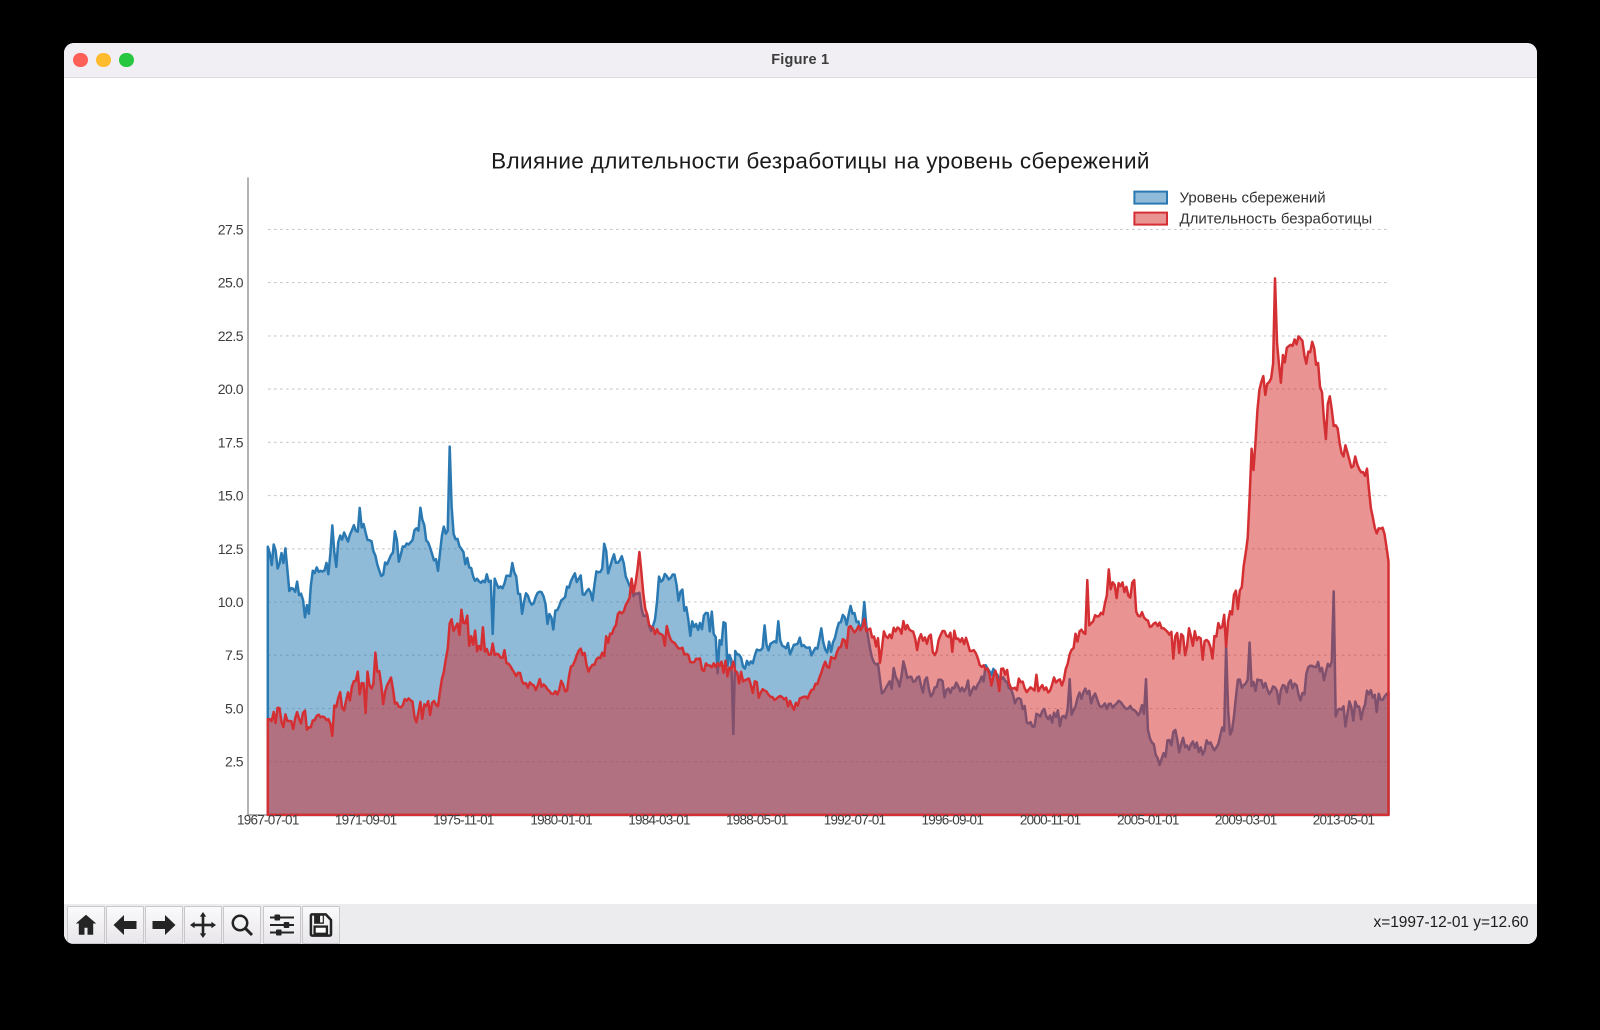 This screenshot has height=1030, width=1600. Describe the element at coordinates (1148, 819) in the screenshot. I see `svg-text: 2005-01-01` at that location.